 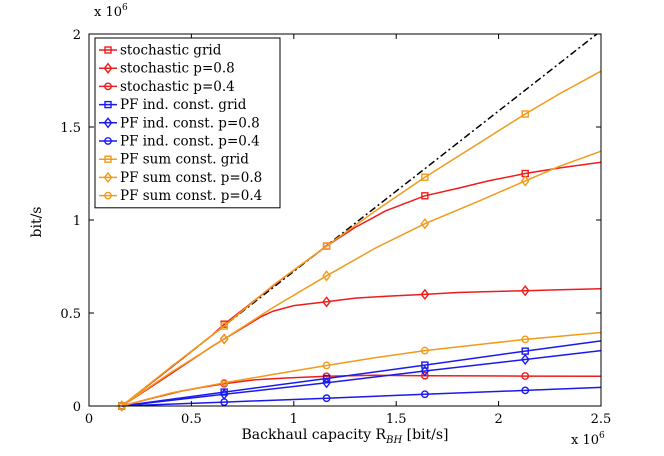 I want to click on legend-label: stochastic p=0.4, so click(x=177, y=87).